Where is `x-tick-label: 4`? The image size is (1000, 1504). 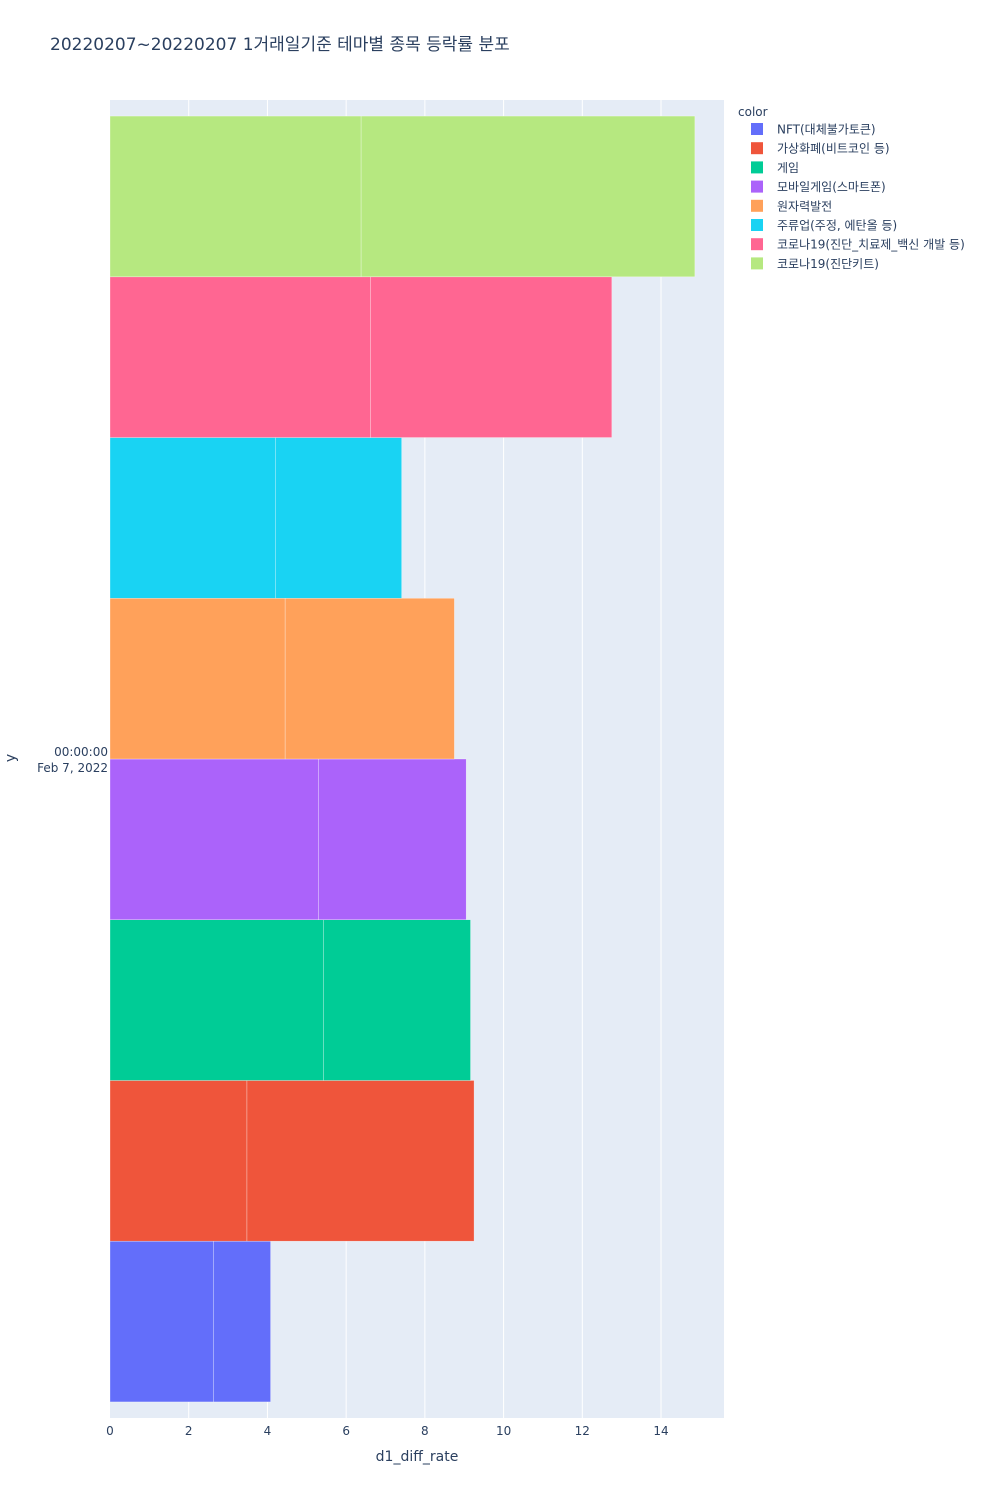 x-tick-label: 4 is located at coordinates (268, 1431).